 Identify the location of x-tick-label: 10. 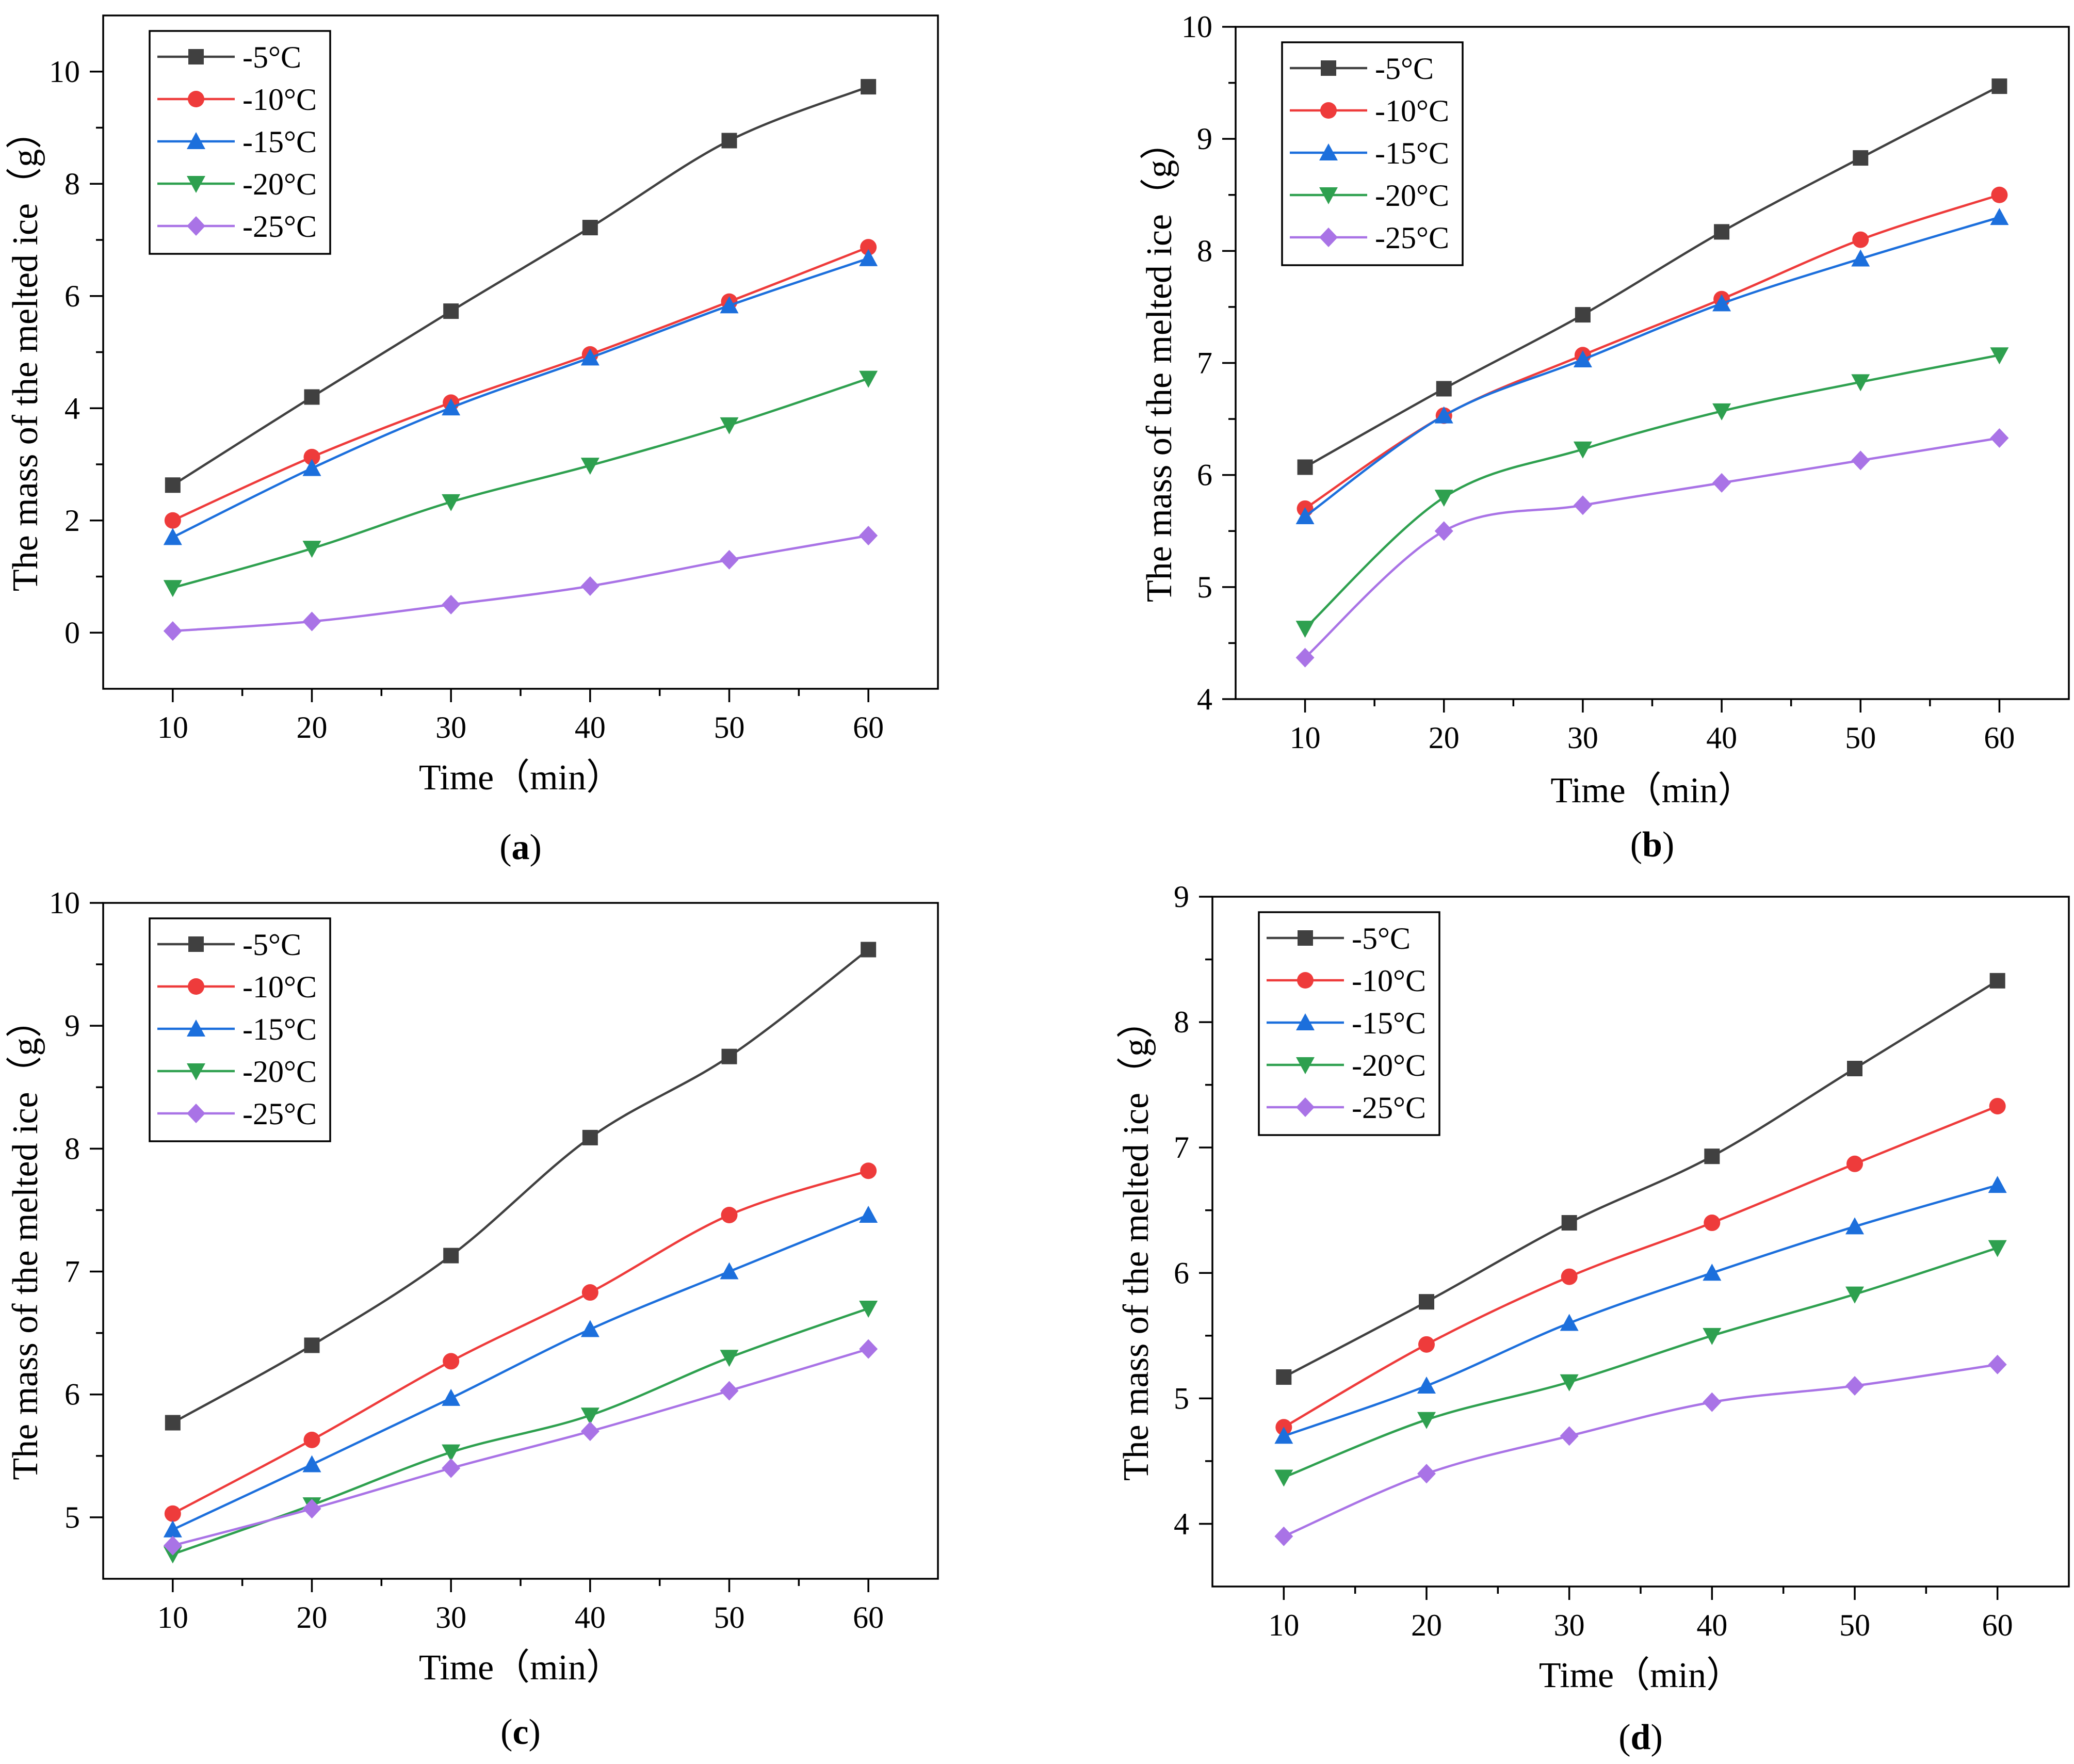
(173, 727).